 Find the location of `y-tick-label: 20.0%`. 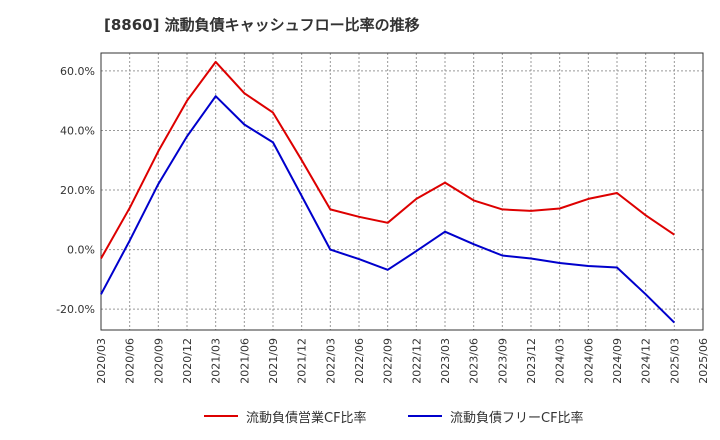

y-tick-label: 20.0% is located at coordinates (77, 190).